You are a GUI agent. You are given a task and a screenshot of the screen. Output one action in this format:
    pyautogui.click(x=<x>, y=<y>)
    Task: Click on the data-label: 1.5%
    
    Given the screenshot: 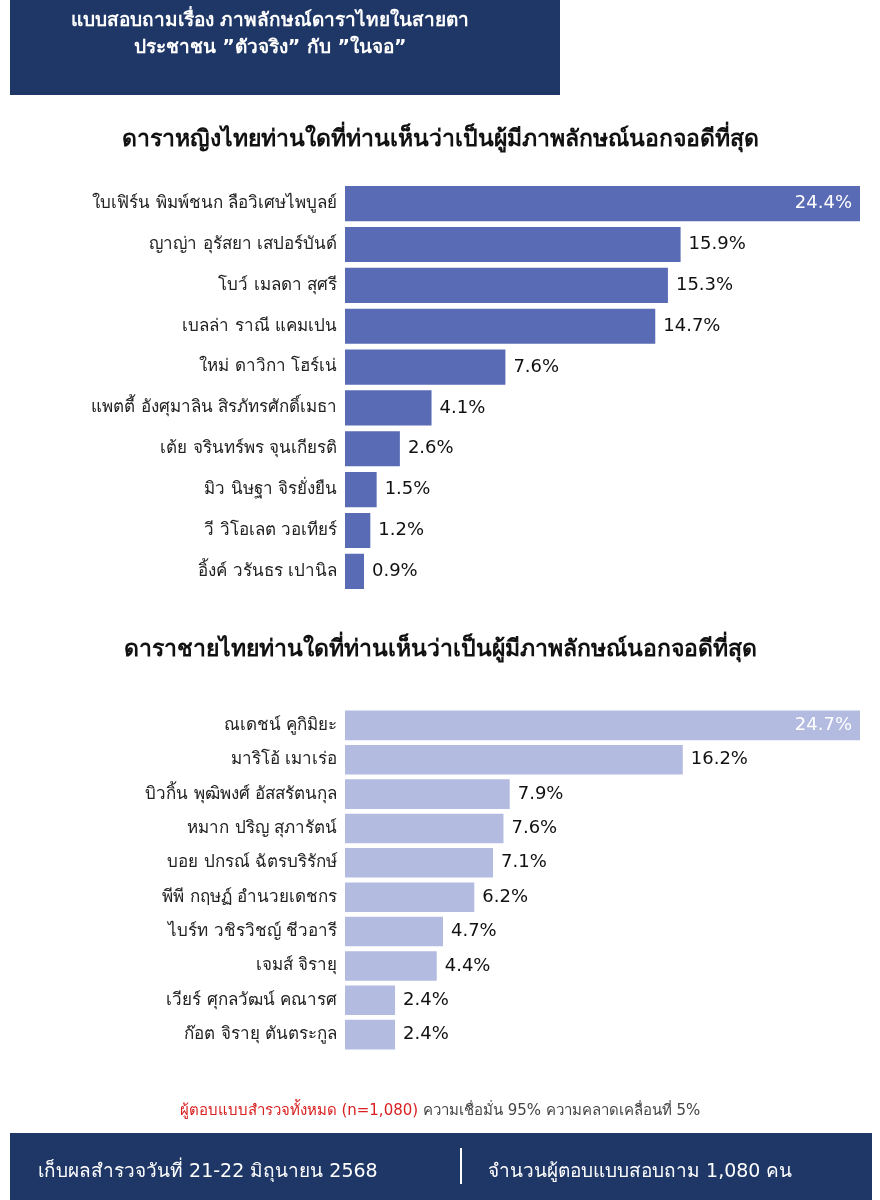 What is the action you would take?
    pyautogui.click(x=407, y=488)
    